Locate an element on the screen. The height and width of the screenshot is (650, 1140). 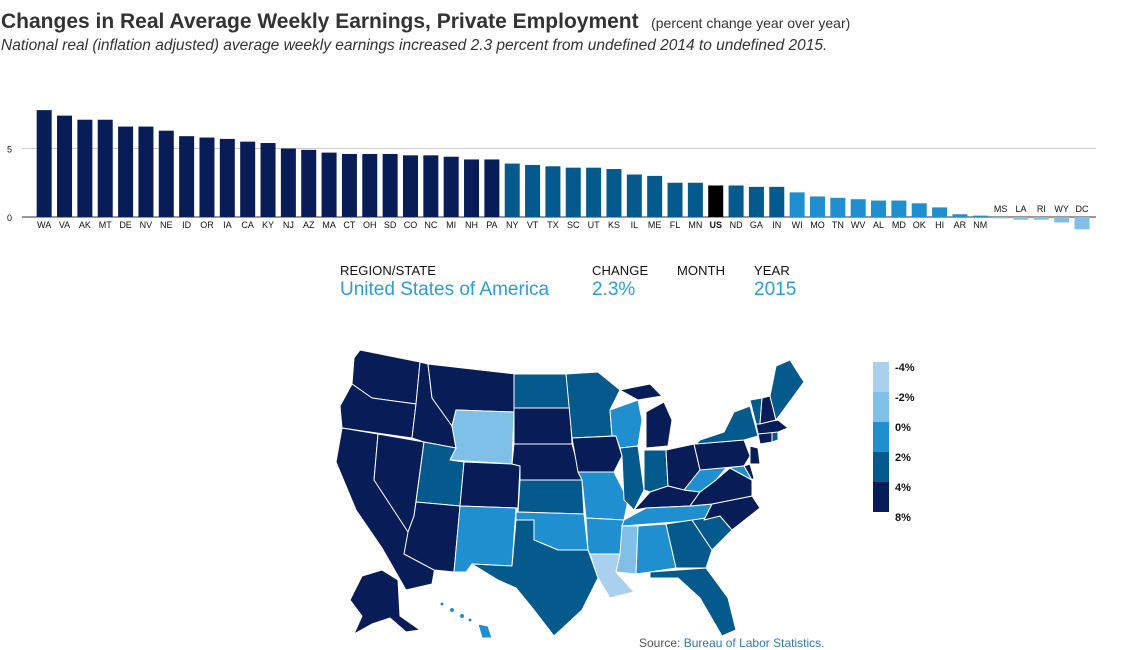
bar-ar is located at coordinates (960, 215).